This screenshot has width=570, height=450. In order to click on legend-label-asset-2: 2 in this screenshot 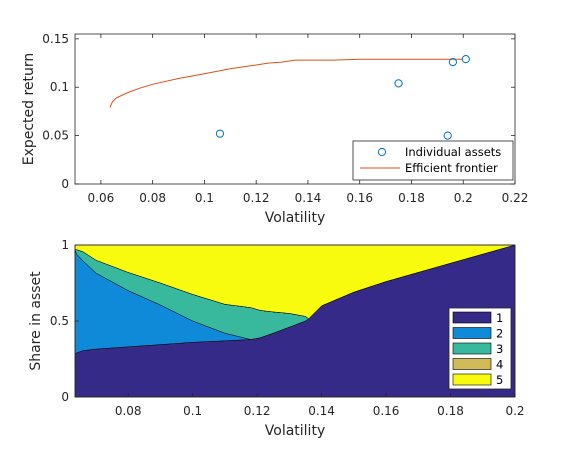, I will do `click(499, 334)`.